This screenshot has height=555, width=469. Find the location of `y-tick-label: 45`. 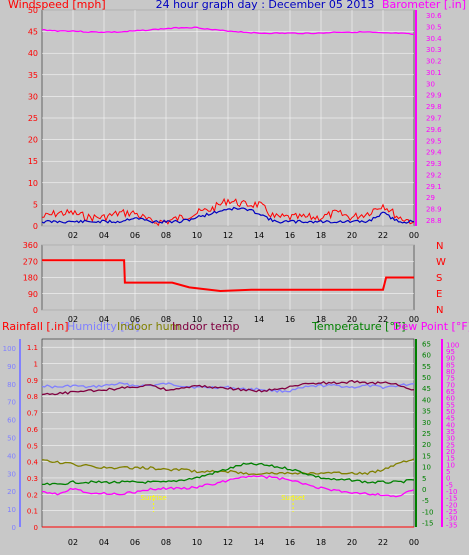

y-tick-label: 45 is located at coordinates (450, 419).